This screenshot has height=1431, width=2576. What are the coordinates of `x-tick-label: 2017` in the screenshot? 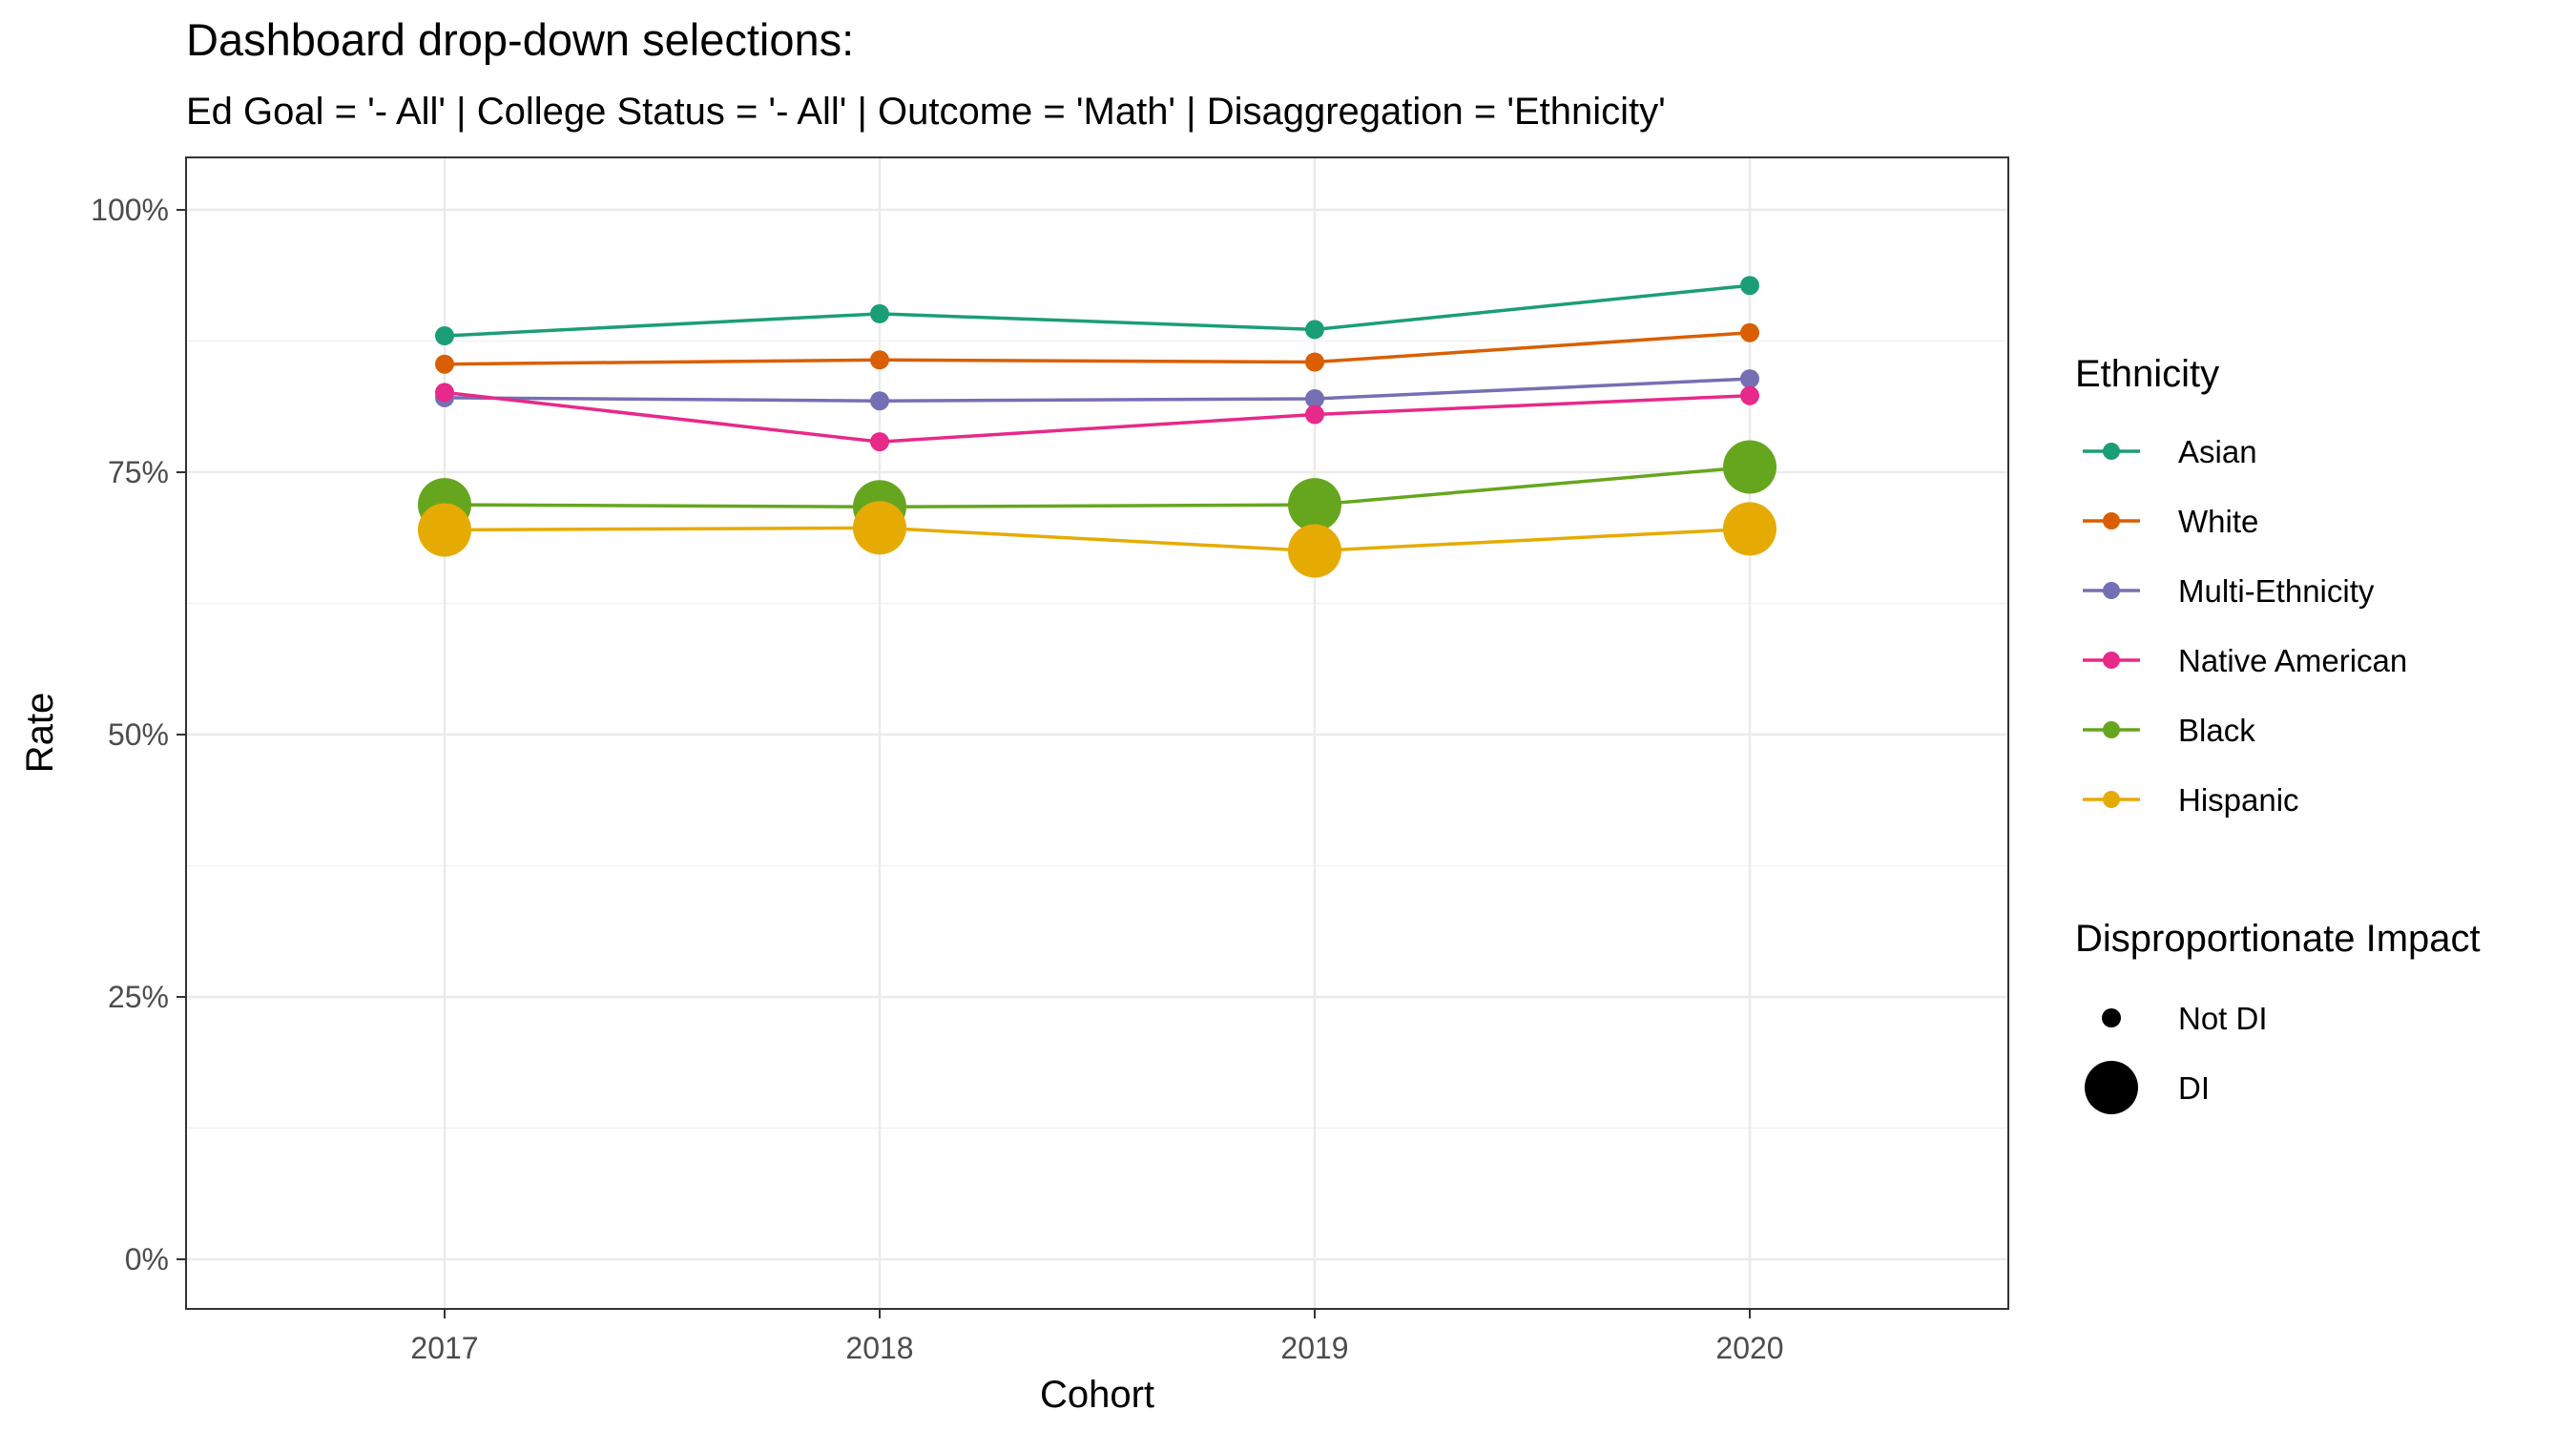 It's located at (444, 1348).